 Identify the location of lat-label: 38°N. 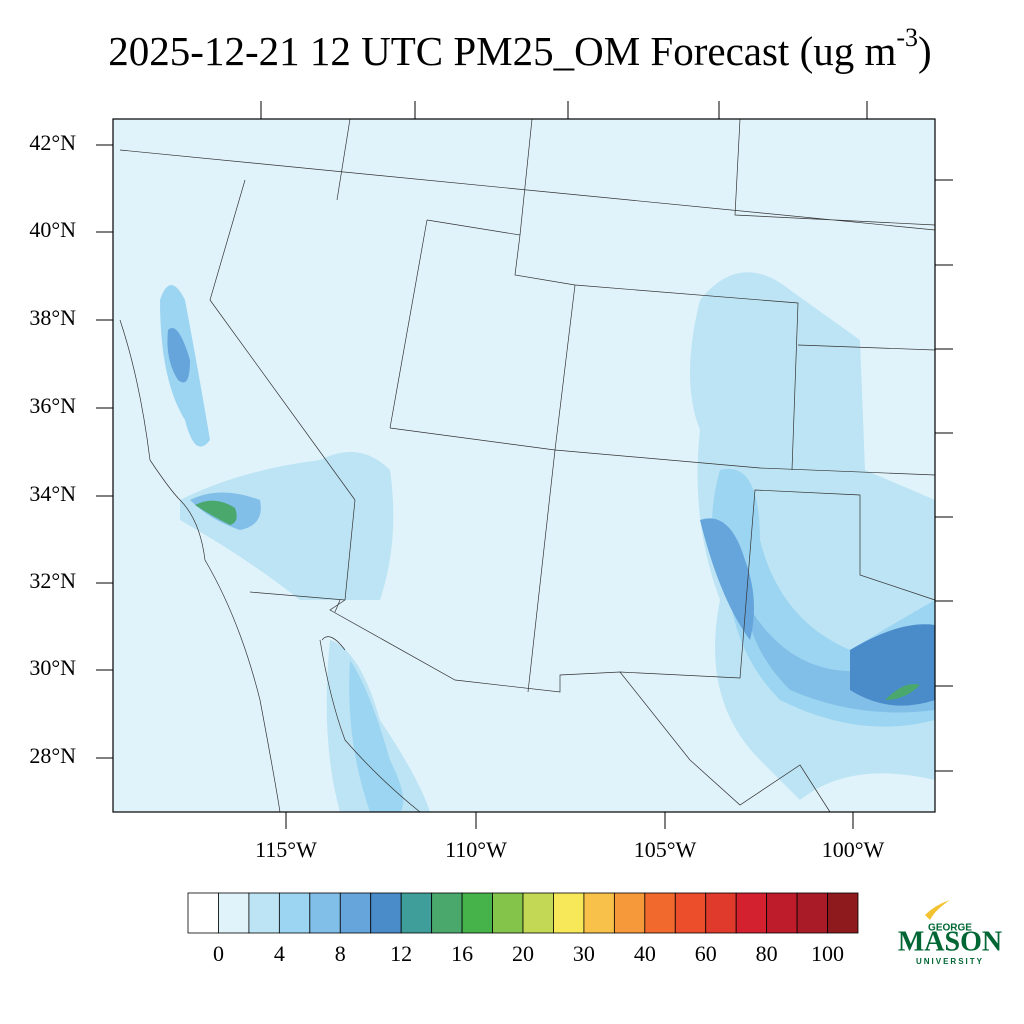
(52, 317).